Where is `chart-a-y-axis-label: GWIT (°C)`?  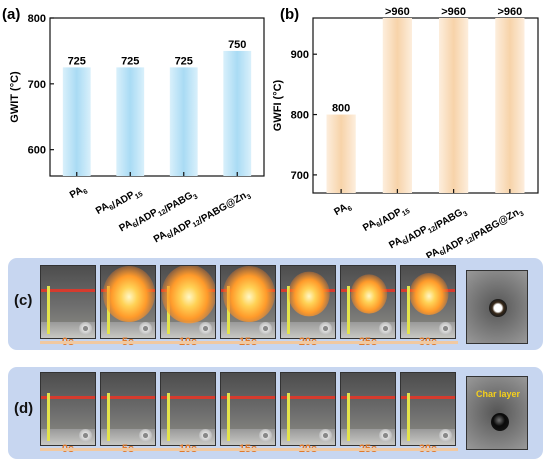 chart-a-y-axis-label: GWIT (°C) is located at coordinates (15, 97).